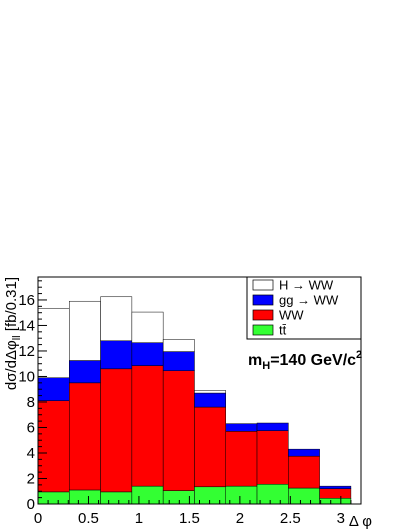 This screenshot has height=529, width=409. I want to click on x-tick-label: 0, so click(38, 518).